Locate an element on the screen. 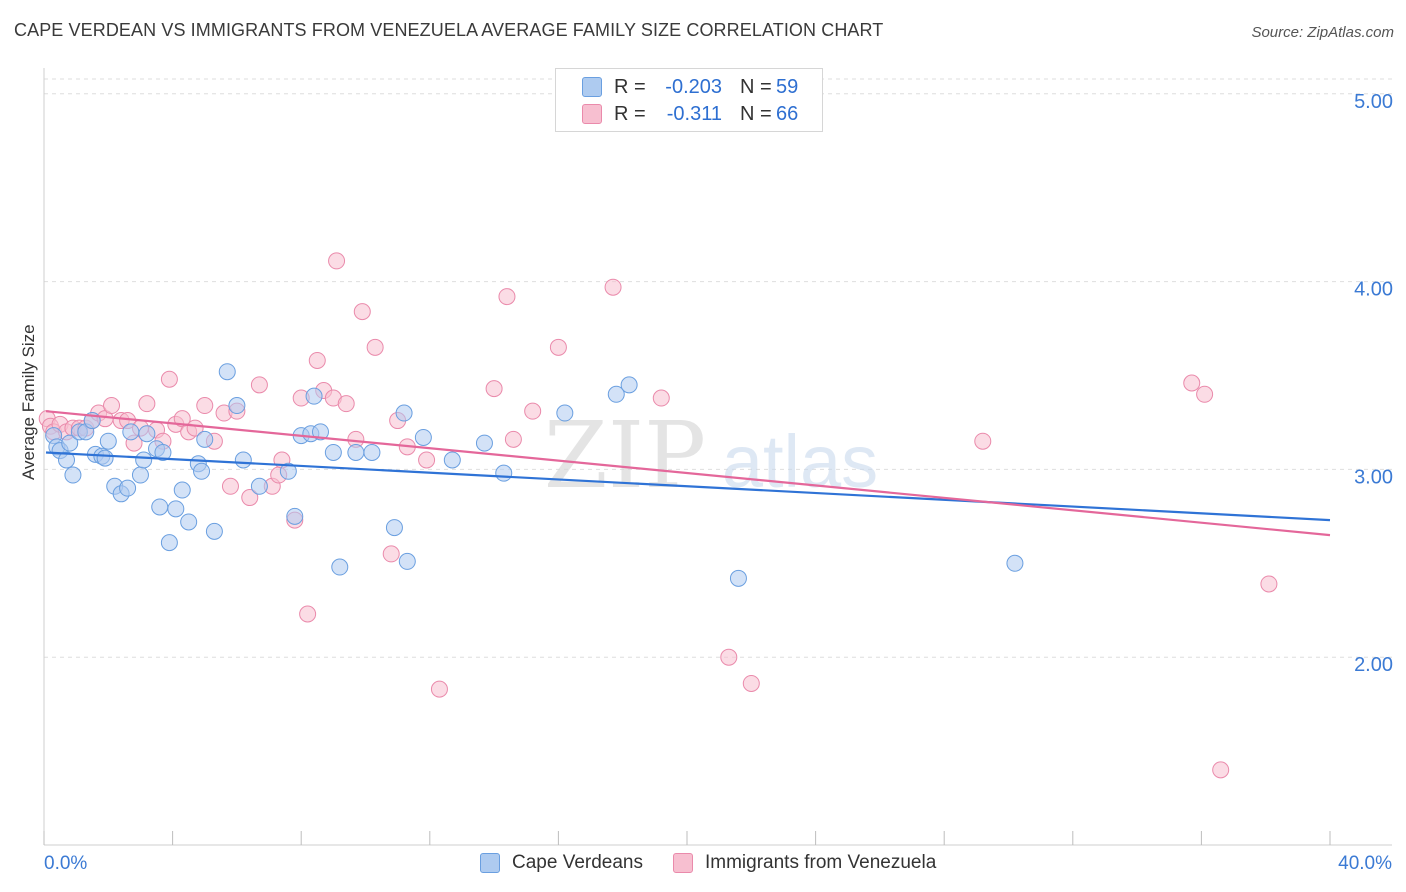 This screenshot has height=892, width=1406. legend-row-venezuela: R = -0.311 N = 66 is located at coordinates (690, 114).